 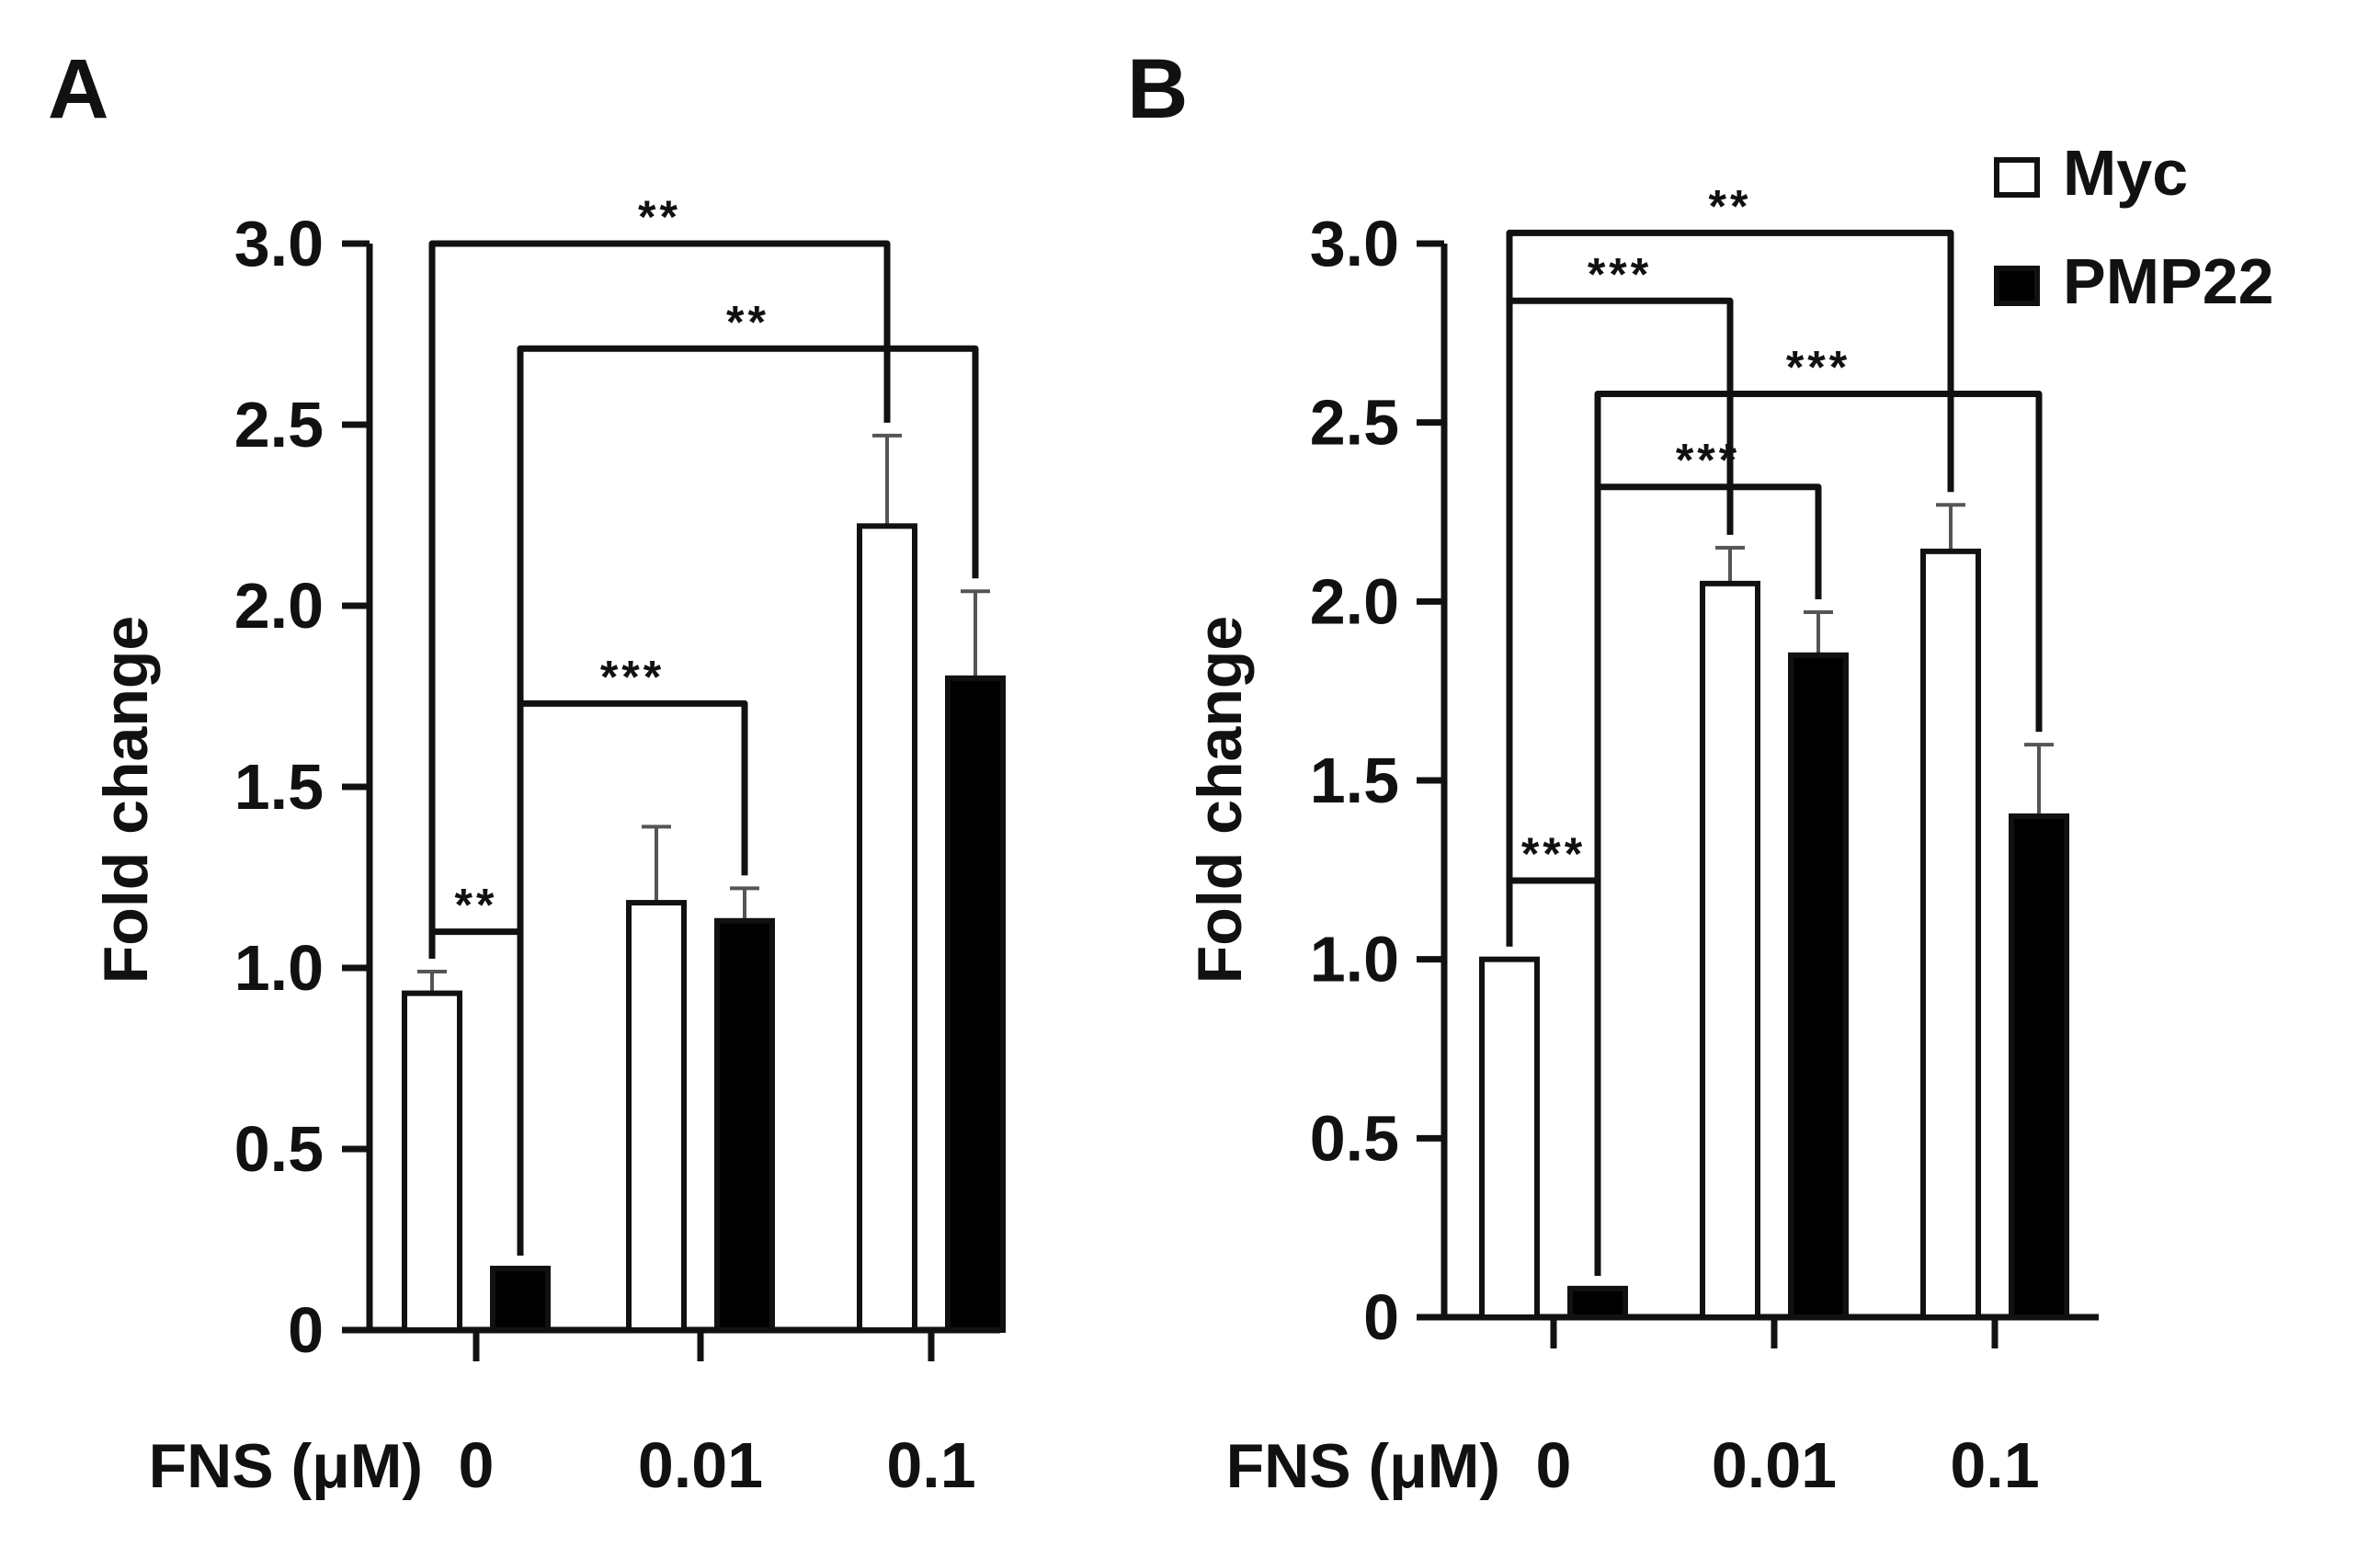 I want to click on legend-swatch-pmp22, so click(x=2017, y=286).